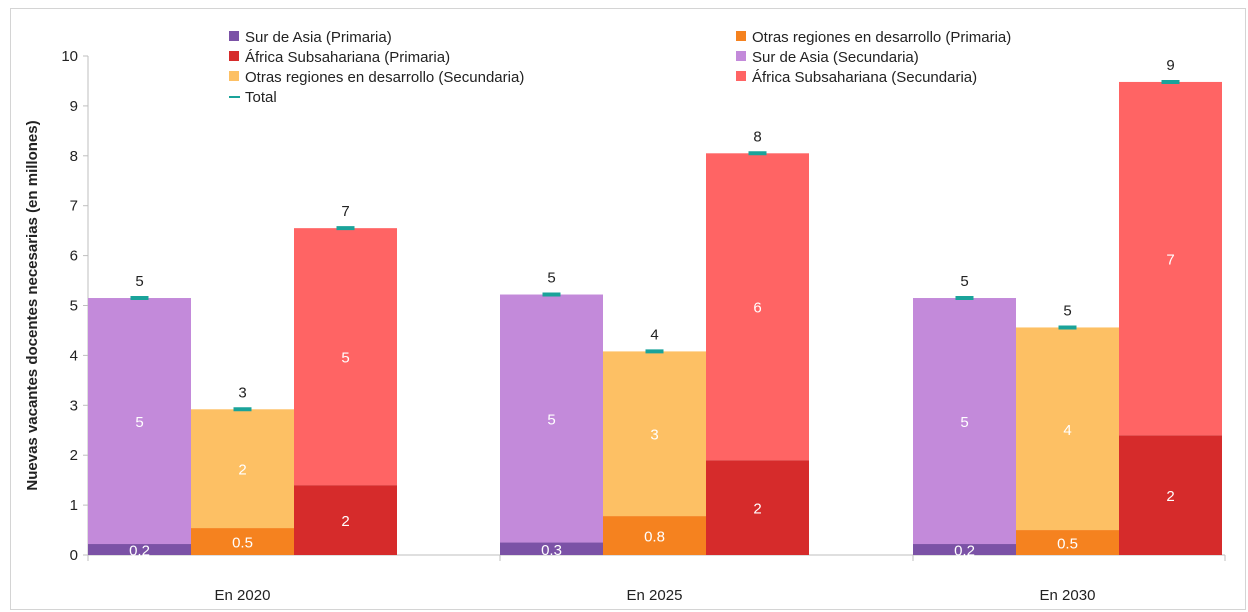 This screenshot has width=1248, height=612. Describe the element at coordinates (74, 555) in the screenshot. I see `y-tick-label: 0` at that location.